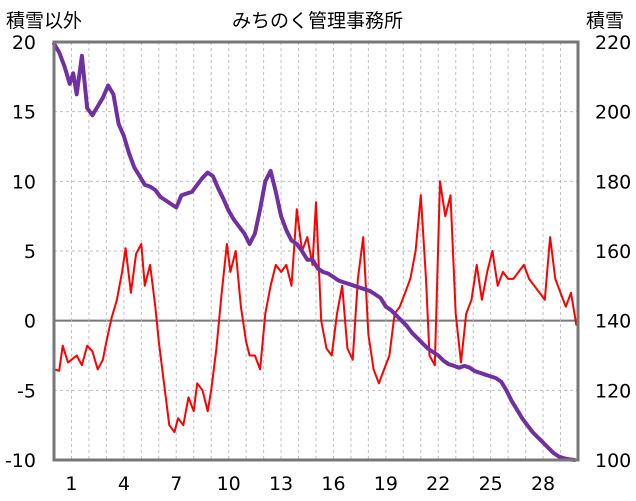 This screenshot has height=501, width=636. I want to click on y-left-tick-label: 10, so click(24, 182).